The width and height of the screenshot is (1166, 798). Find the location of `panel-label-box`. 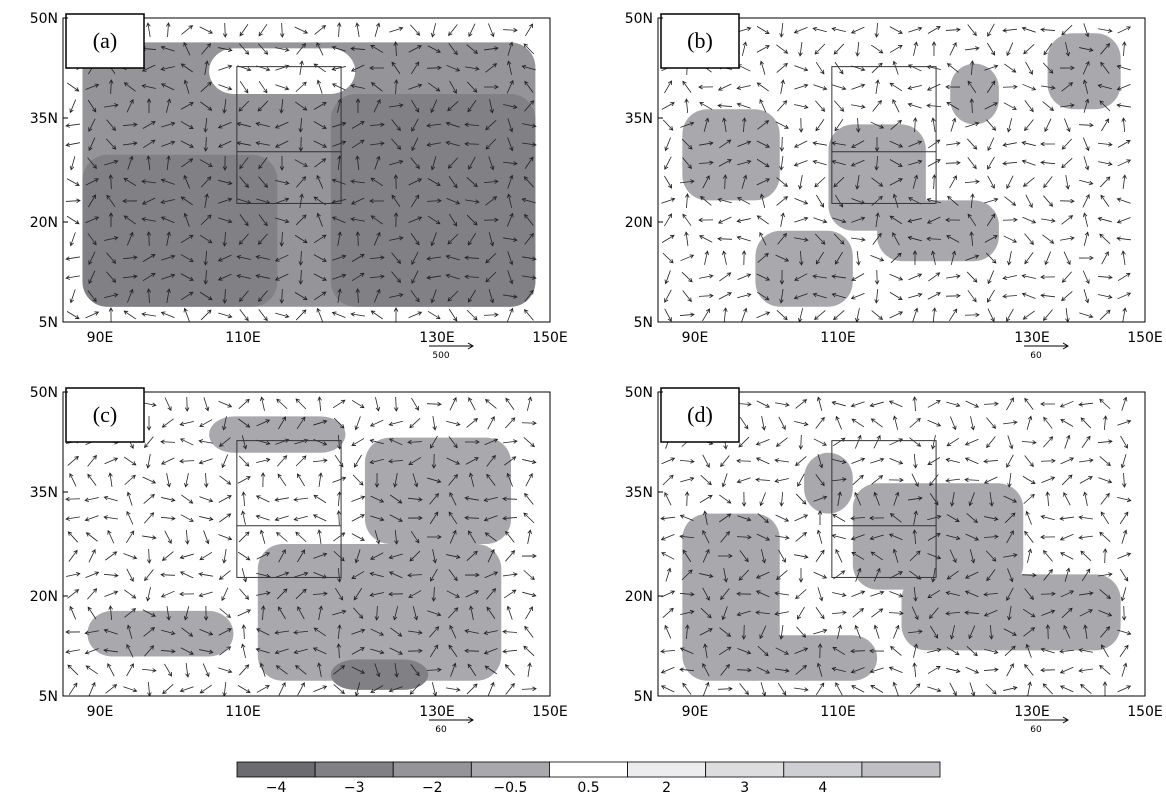

panel-label-box is located at coordinates (700, 415).